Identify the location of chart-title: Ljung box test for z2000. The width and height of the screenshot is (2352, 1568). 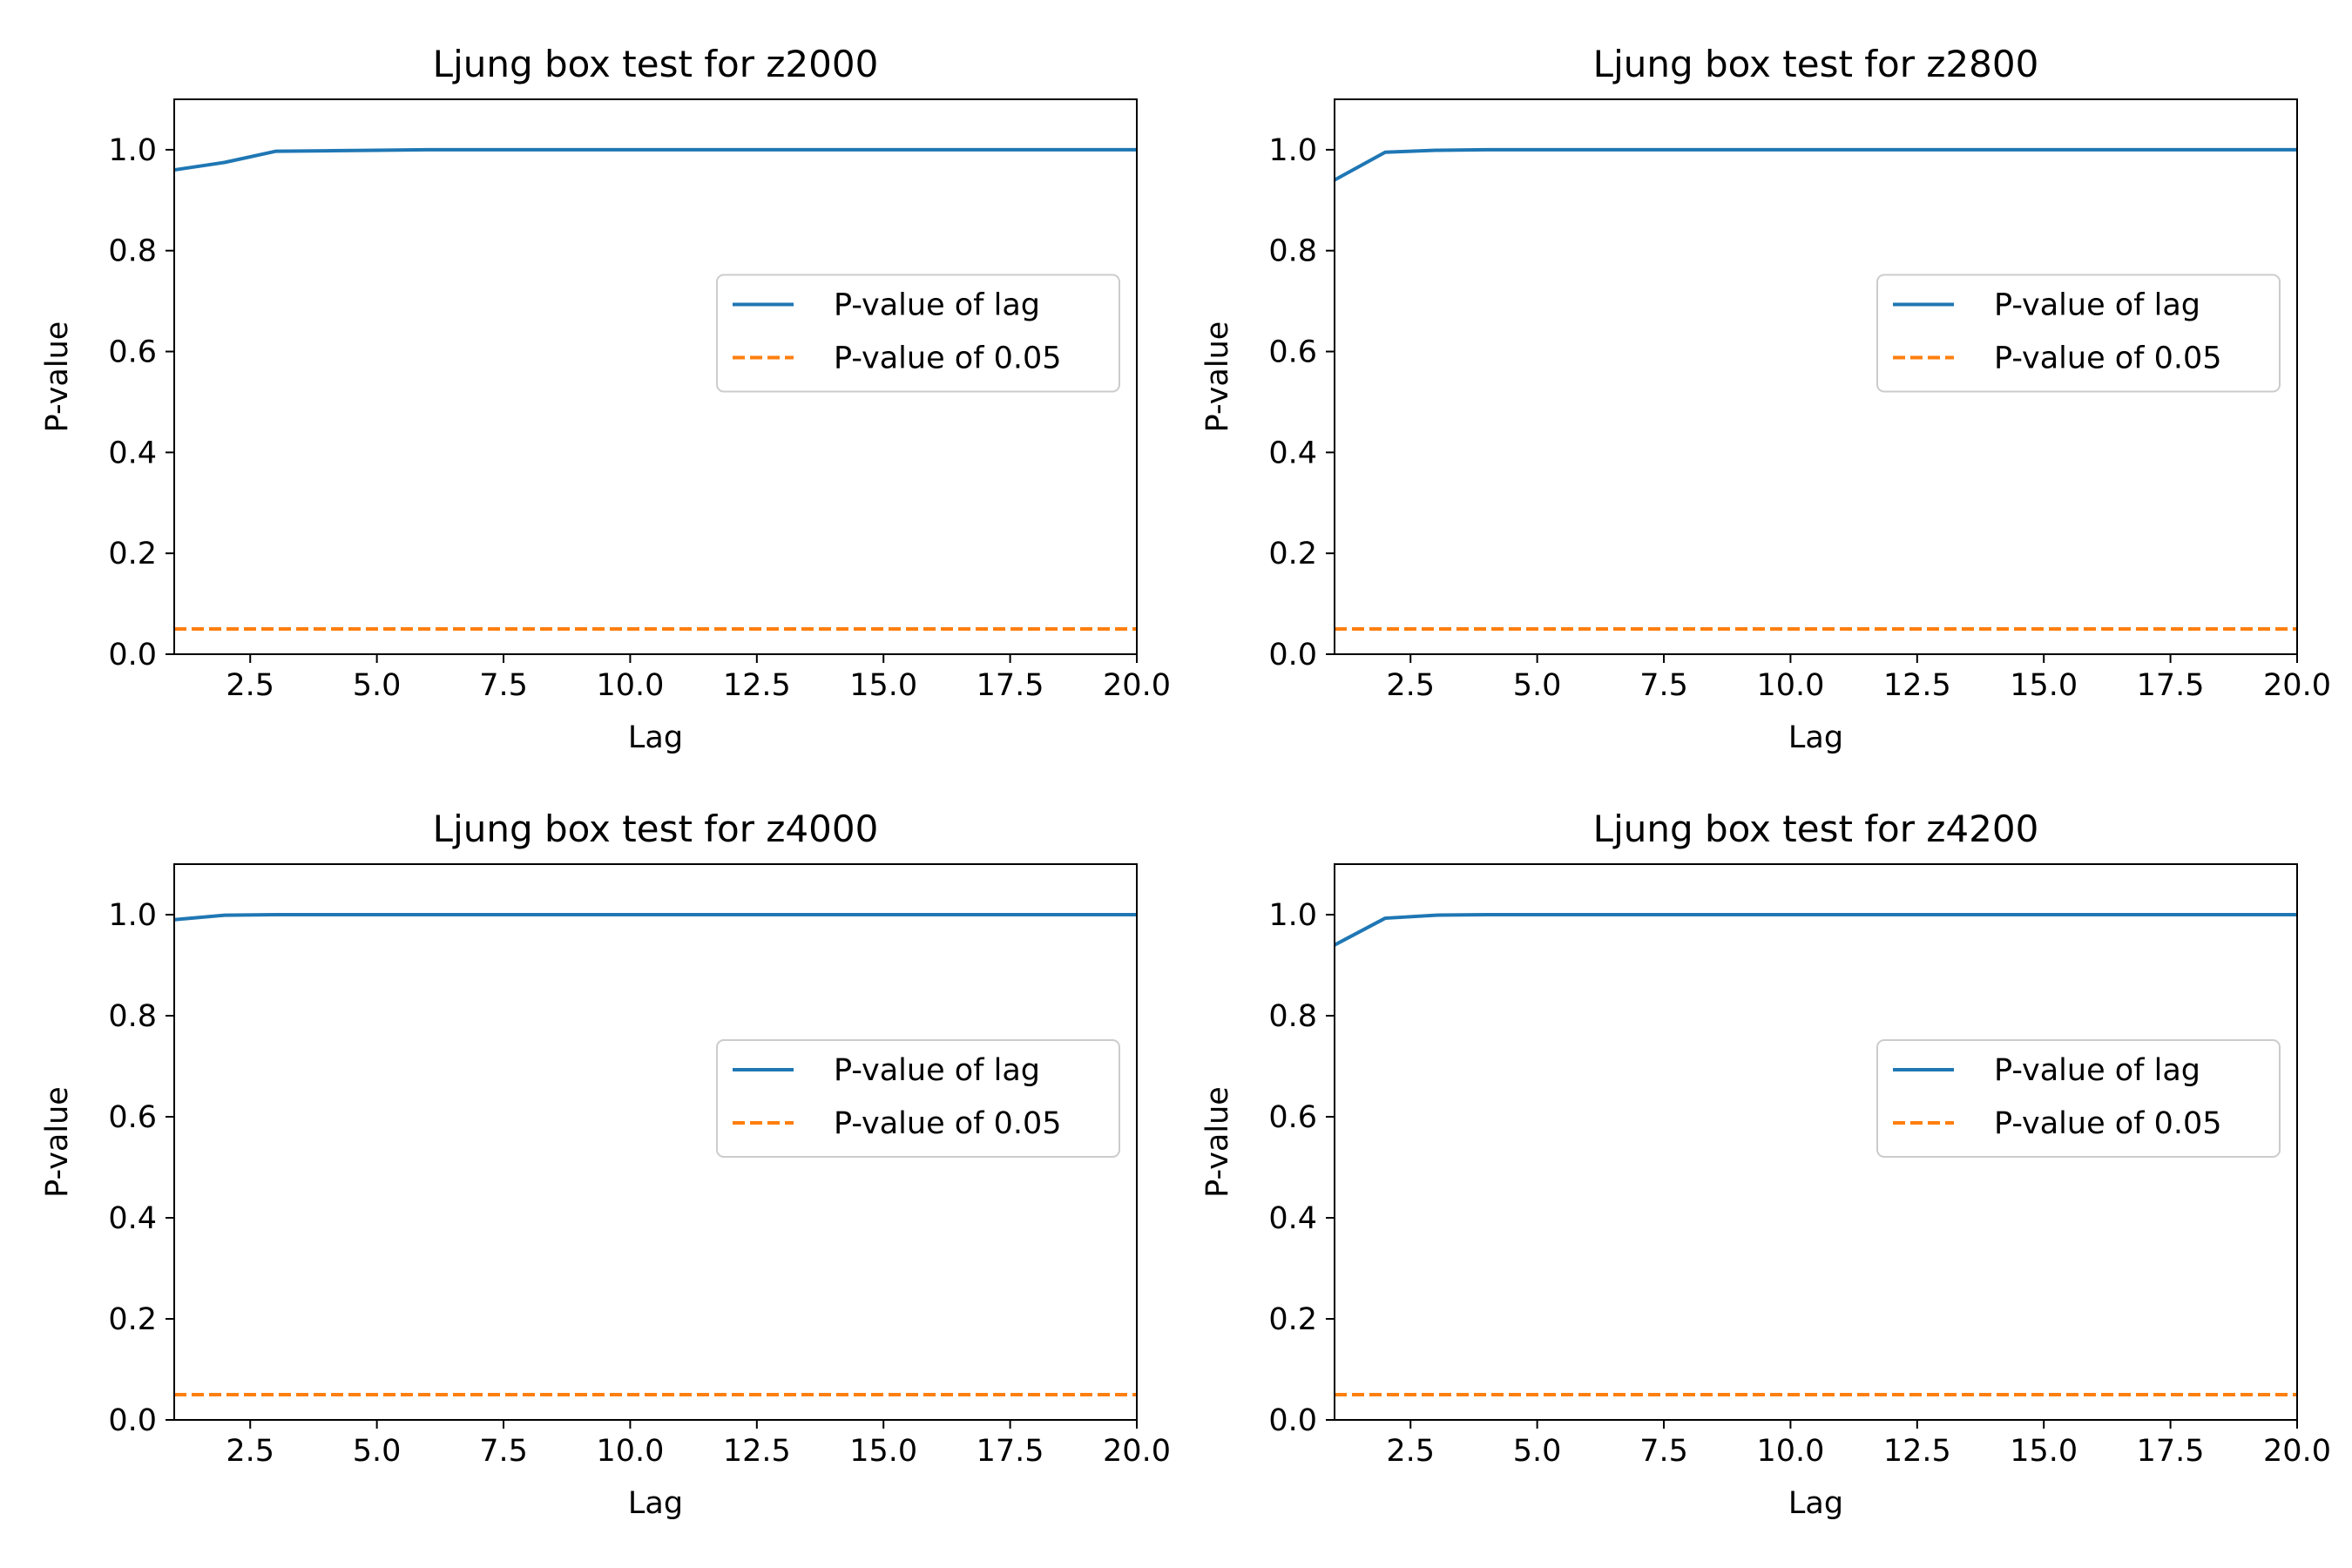
(656, 64).